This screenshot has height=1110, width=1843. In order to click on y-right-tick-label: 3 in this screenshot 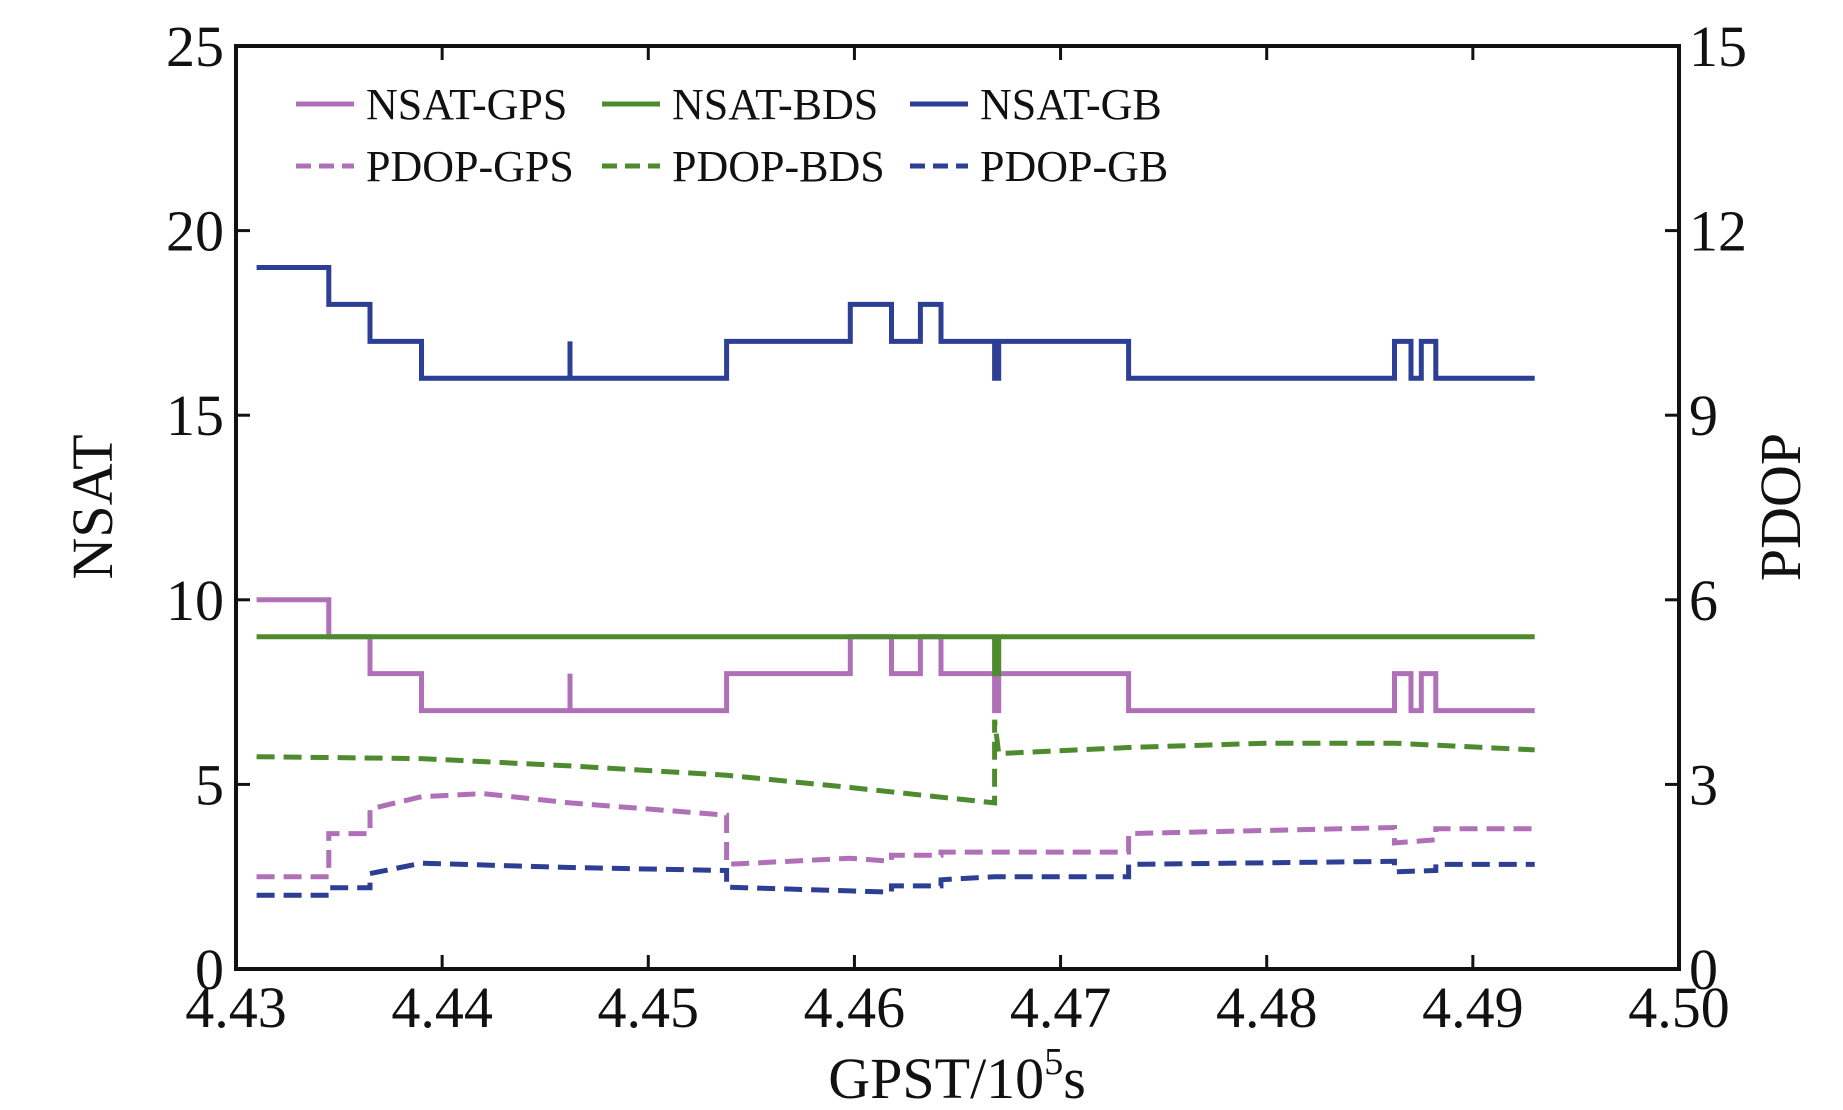, I will do `click(1703, 784)`.